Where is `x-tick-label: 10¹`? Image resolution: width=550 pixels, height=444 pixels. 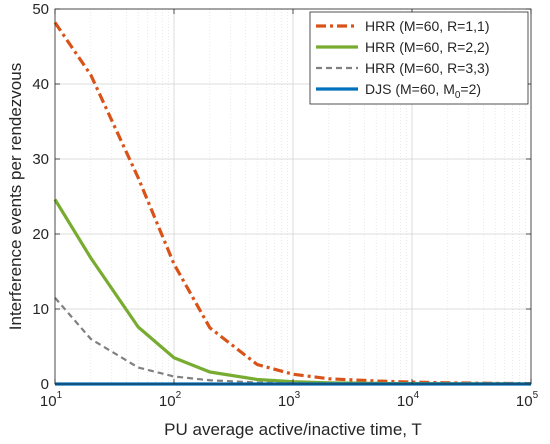 x-tick-label: 10¹ is located at coordinates (51, 400).